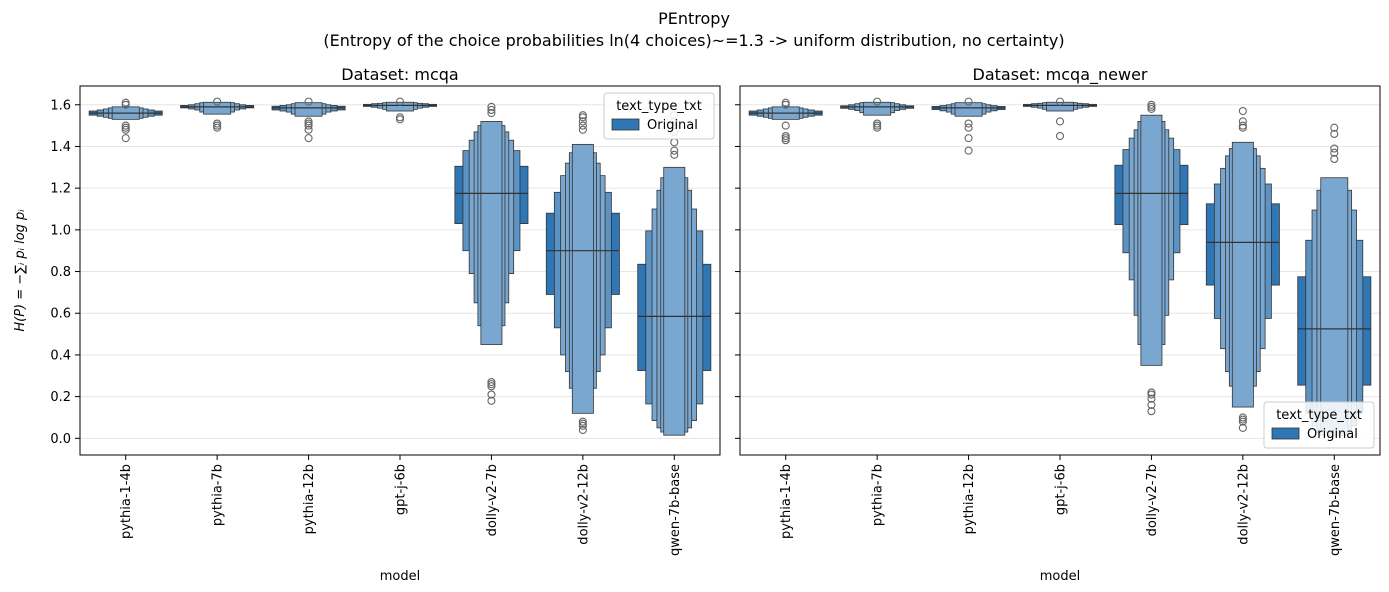  What do you see at coordinates (659, 106) in the screenshot?
I see `legend-title: text_type_txt` at bounding box center [659, 106].